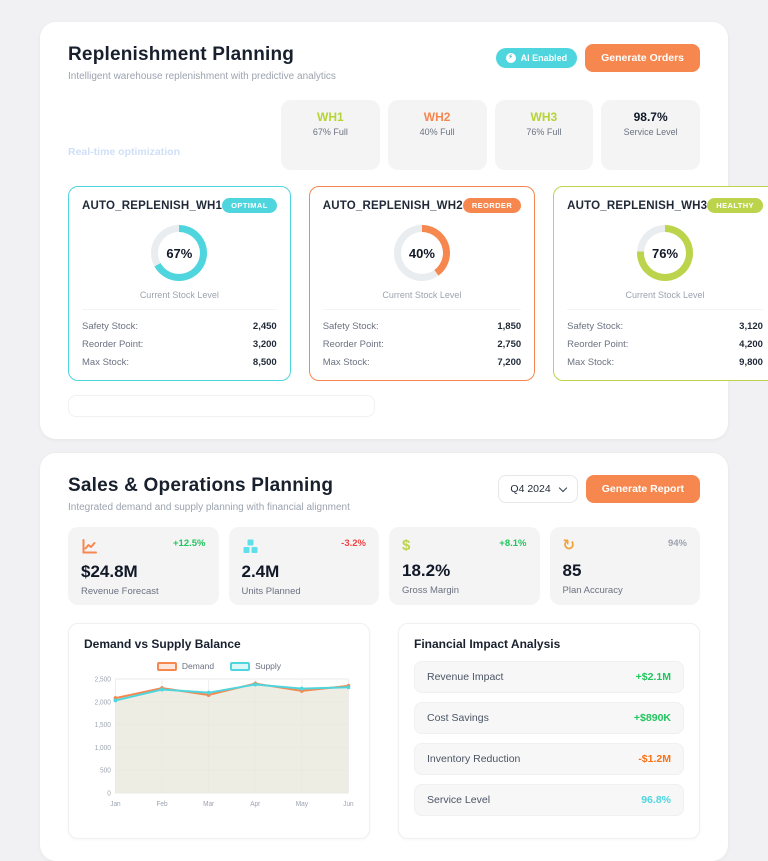 This screenshot has height=861, width=768. What do you see at coordinates (264, 362) in the screenshot?
I see `stat-value: 8,500` at bounding box center [264, 362].